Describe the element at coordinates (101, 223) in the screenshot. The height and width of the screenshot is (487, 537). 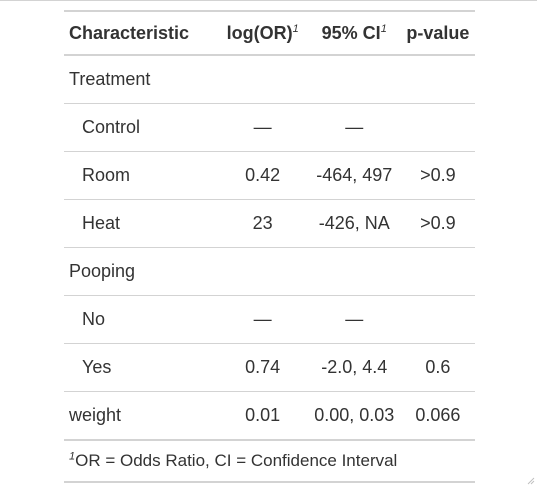
I see `level-label: Heat` at that location.